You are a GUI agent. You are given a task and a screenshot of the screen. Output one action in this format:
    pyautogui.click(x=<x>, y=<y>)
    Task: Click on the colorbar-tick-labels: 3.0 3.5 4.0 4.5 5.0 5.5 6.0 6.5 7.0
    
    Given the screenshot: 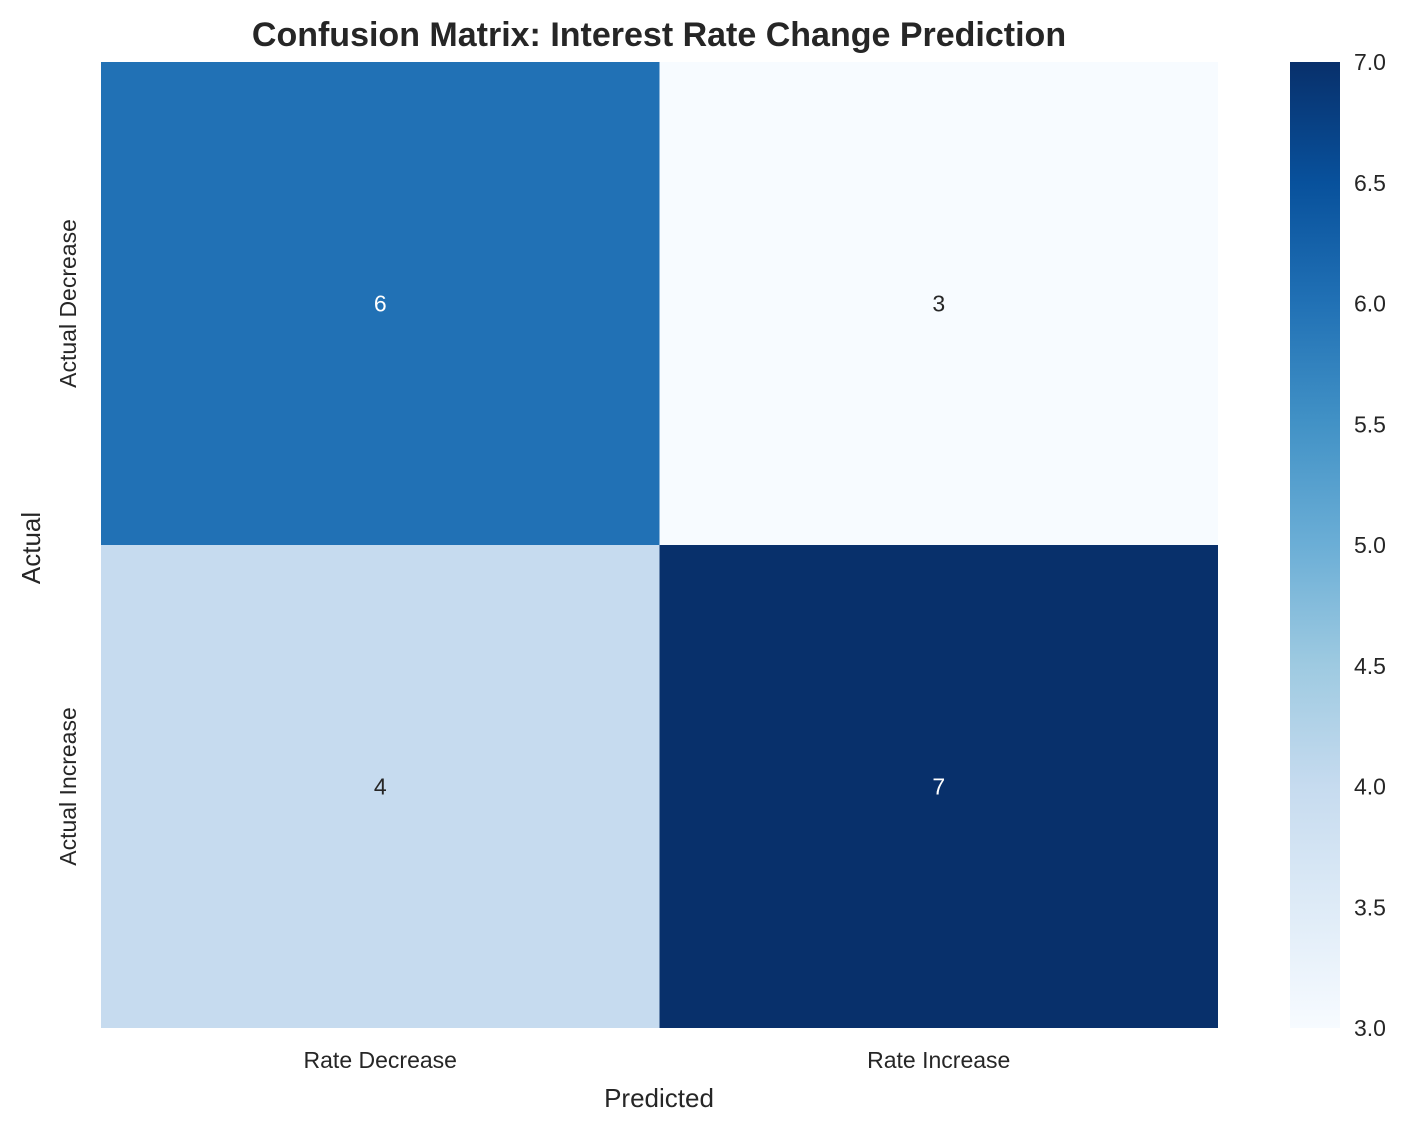 What is the action you would take?
    pyautogui.click(x=1370, y=545)
    